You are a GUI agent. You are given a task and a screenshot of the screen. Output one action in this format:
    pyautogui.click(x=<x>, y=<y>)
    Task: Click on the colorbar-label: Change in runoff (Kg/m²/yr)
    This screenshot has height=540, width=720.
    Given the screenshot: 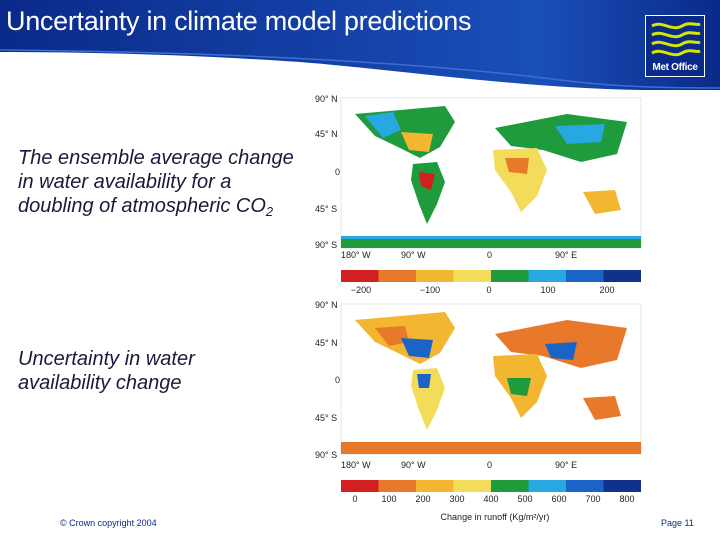 What is the action you would take?
    pyautogui.click(x=495, y=517)
    